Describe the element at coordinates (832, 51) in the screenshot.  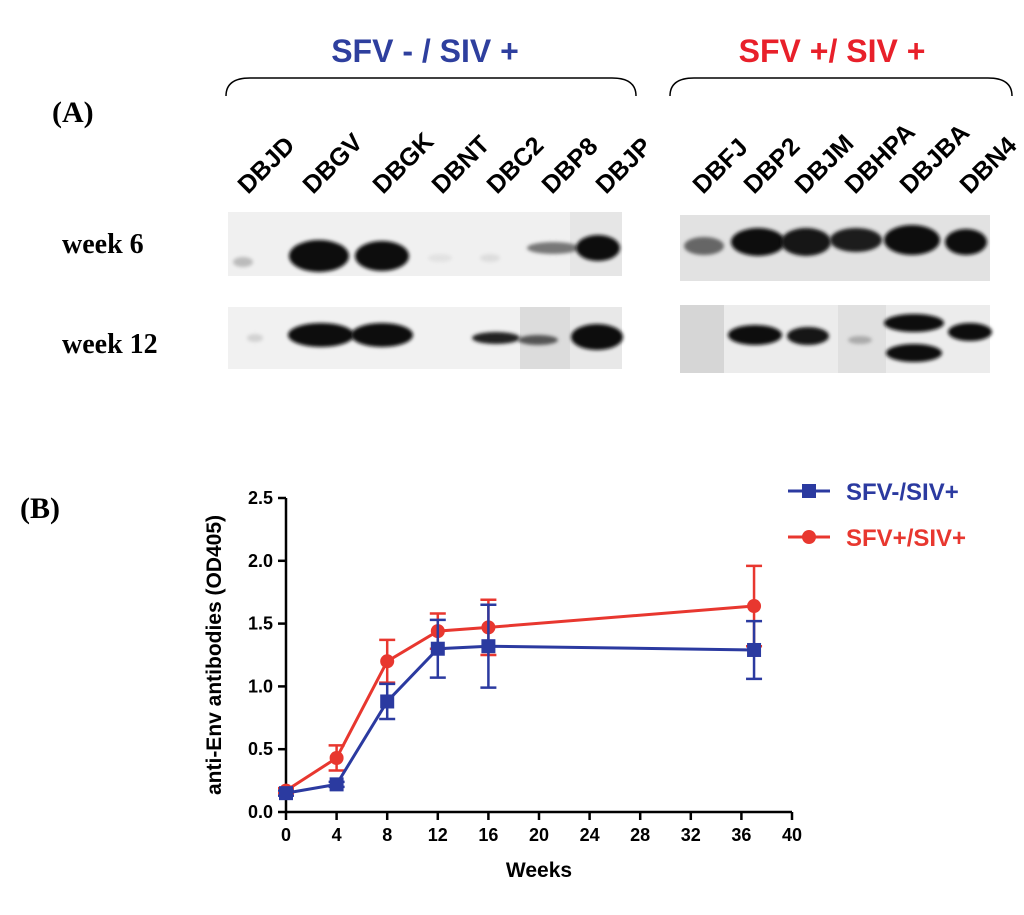
I see `group-title-sfv-pos: SFV +/ SIV +` at that location.